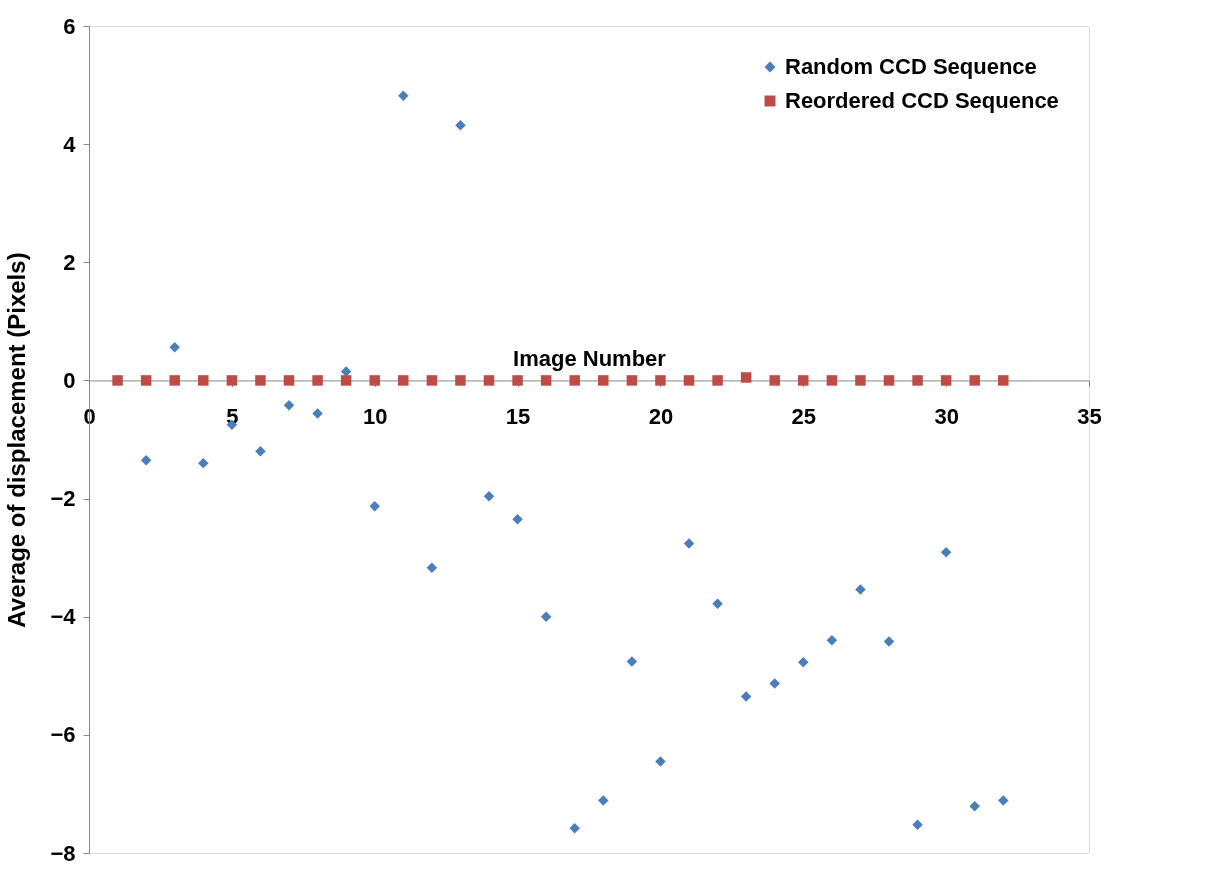 This screenshot has height=891, width=1224. What do you see at coordinates (69, 262) in the screenshot?
I see `y-tick-label: 2` at bounding box center [69, 262].